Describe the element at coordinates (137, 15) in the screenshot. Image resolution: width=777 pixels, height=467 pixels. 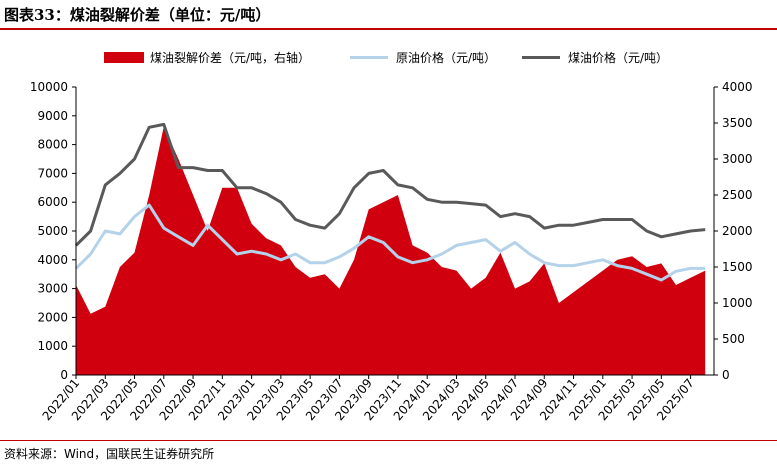
I see `chart-title: 图表33：煤油裂解价差（单位：元/吨）` at that location.